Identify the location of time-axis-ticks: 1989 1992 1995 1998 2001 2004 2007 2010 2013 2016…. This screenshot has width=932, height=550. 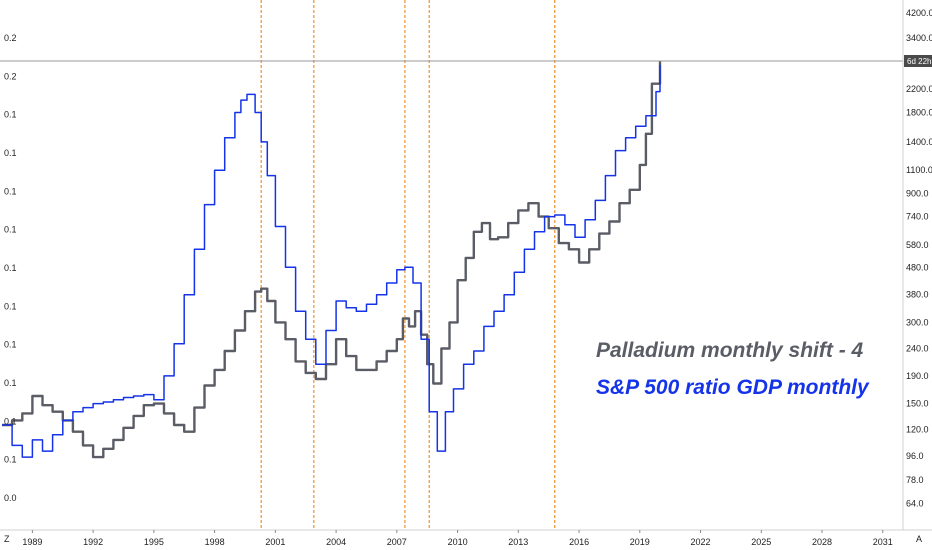
(457, 538).